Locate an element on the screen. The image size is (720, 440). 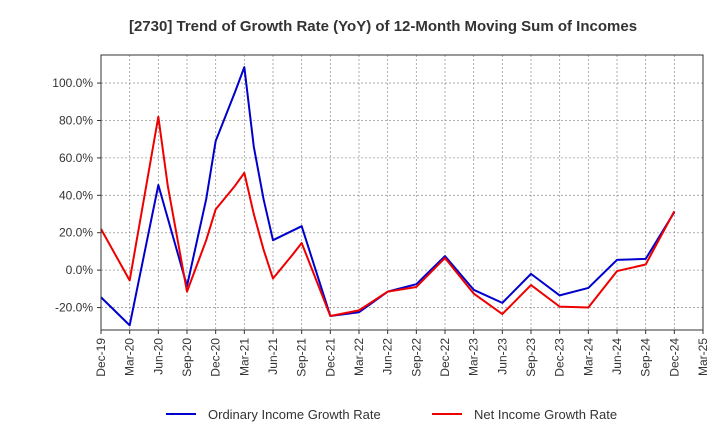
y-tick-label: 0.0% is located at coordinates (80, 270).